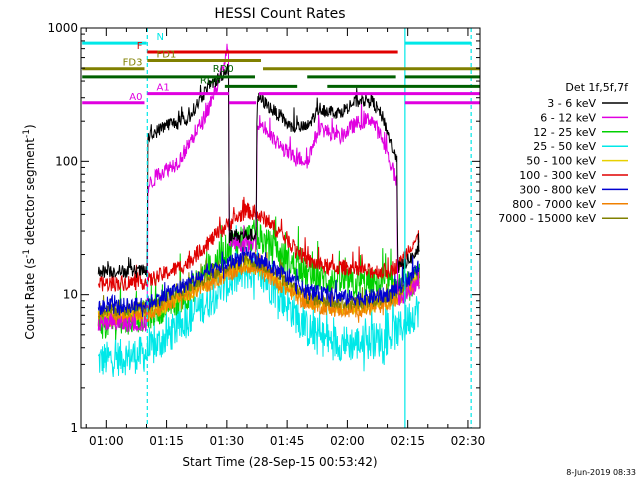 The image size is (640, 480). Describe the element at coordinates (287, 441) in the screenshot. I see `x-tick-label-0145: 01:45` at that location.